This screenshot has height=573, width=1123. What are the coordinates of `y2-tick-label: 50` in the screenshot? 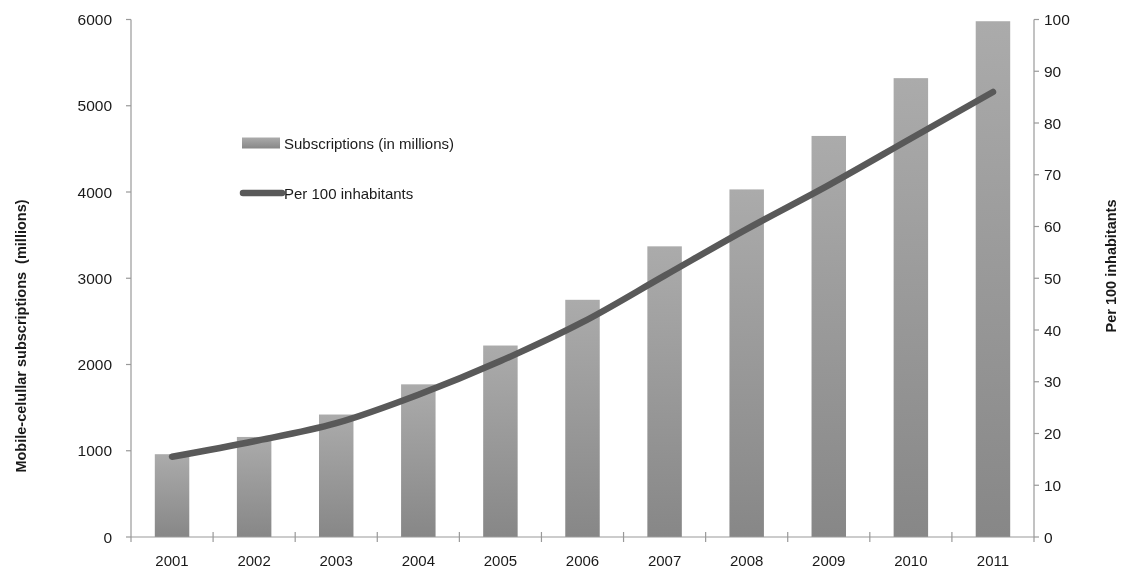 It's located at (1053, 278).